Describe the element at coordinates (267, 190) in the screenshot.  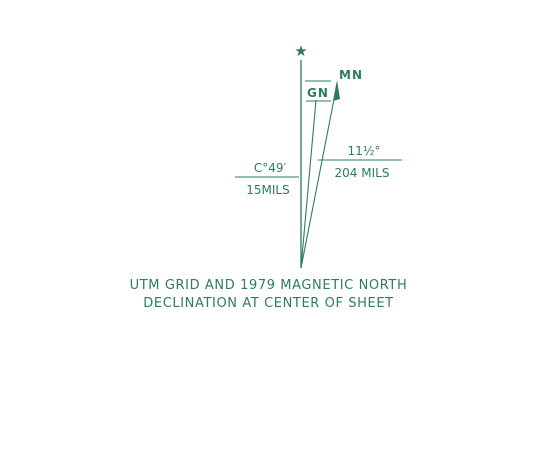
I see `gn-declination-mils: 15MILS` at that location.